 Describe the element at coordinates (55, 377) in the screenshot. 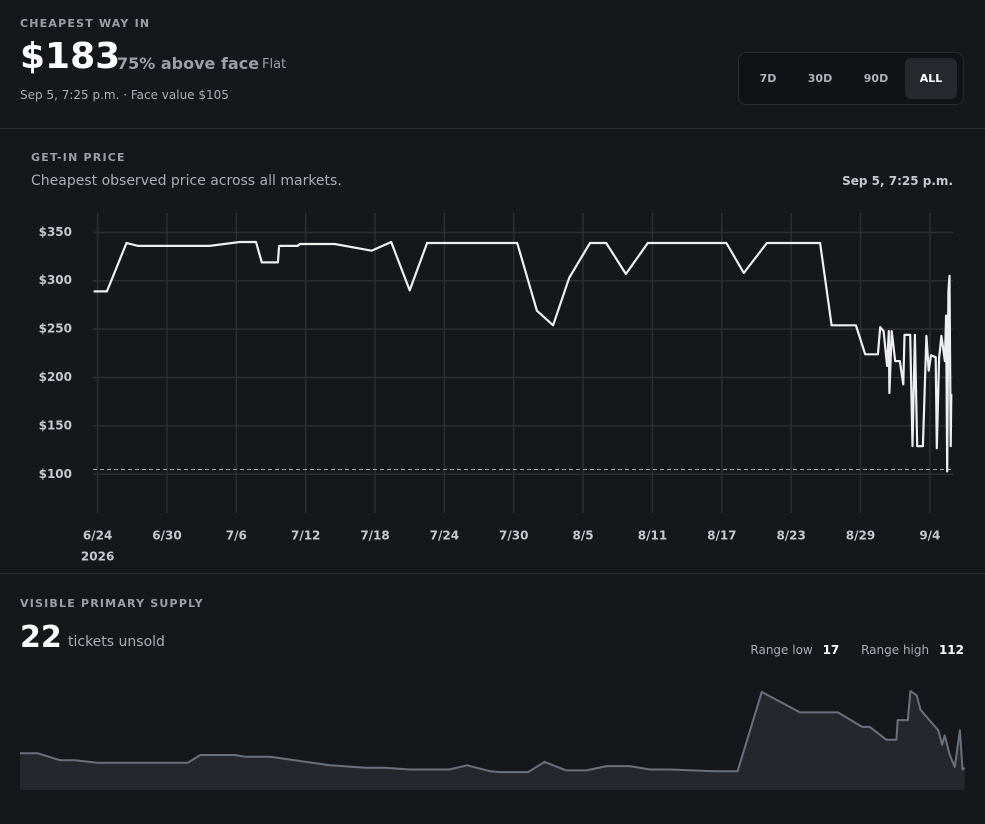

I see `y-tick-label: $200` at that location.